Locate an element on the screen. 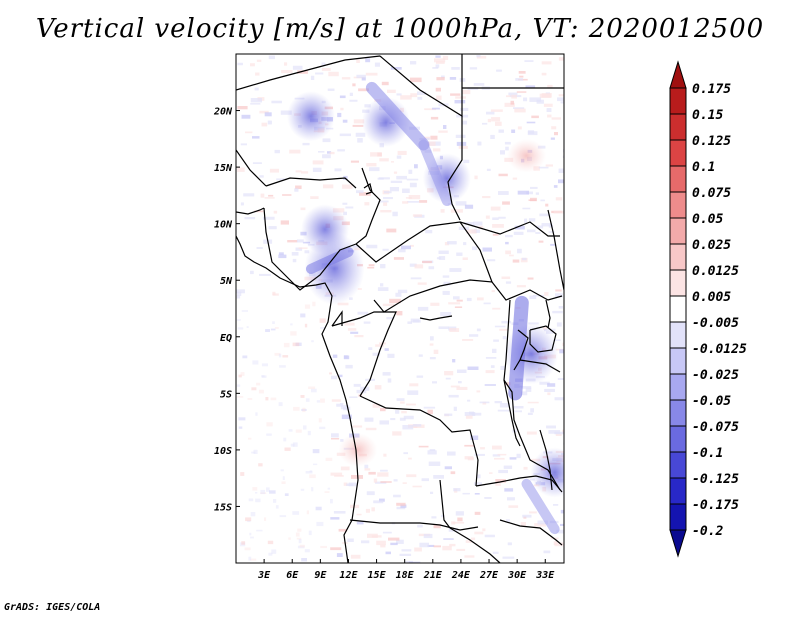 This screenshot has width=800, height=618. colorbar-bottom-arrow is located at coordinates (678, 543).